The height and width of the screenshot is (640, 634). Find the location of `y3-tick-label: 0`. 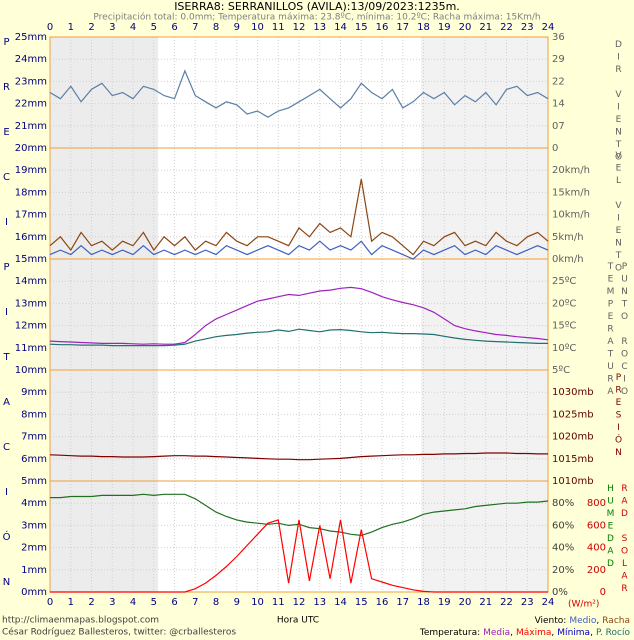

y3-tick-label: 0 is located at coordinates (603, 592).